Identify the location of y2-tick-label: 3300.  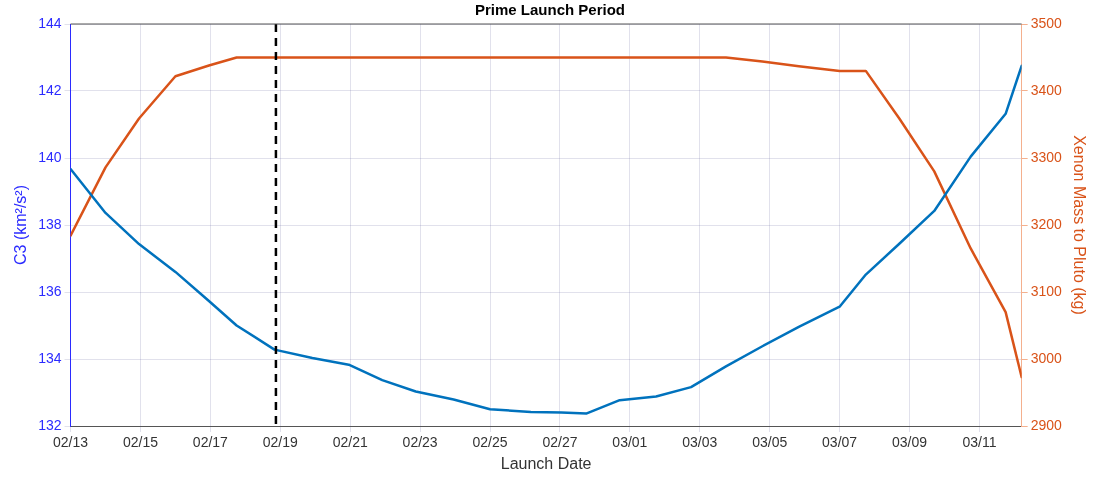
(1046, 156).